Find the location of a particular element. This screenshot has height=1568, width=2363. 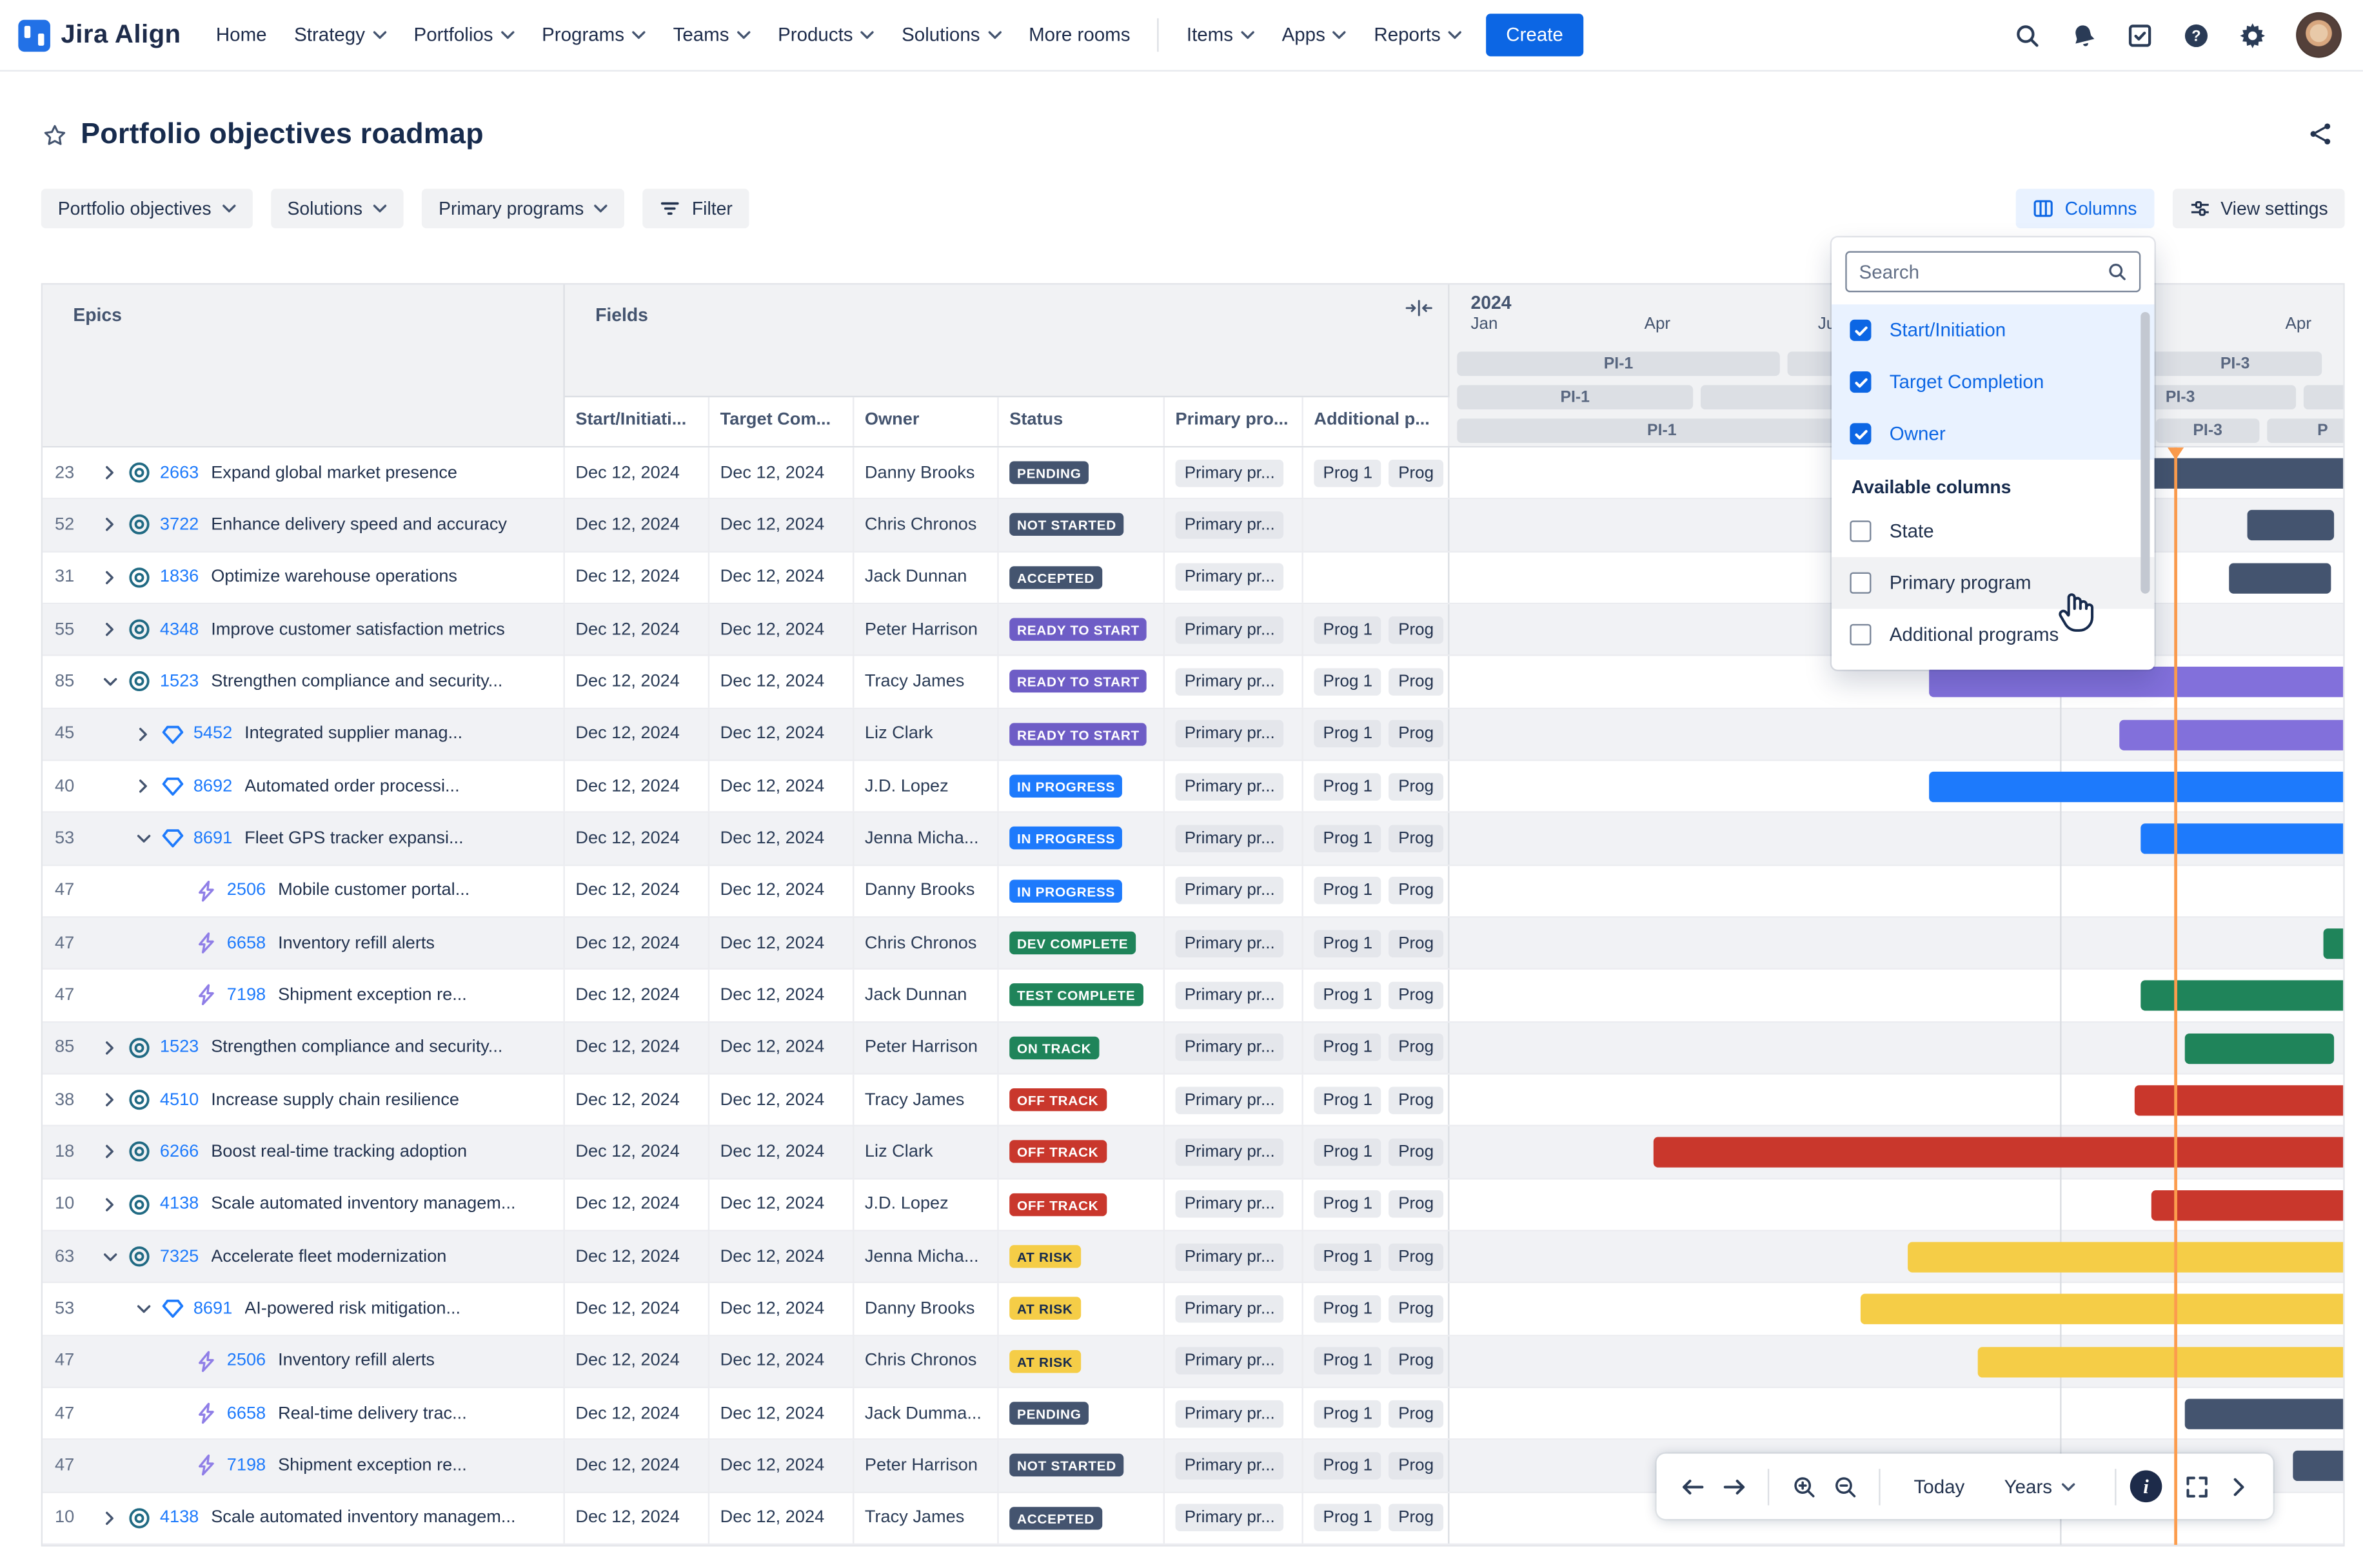

nav-item-strategy: Strategy is located at coordinates (340, 35).